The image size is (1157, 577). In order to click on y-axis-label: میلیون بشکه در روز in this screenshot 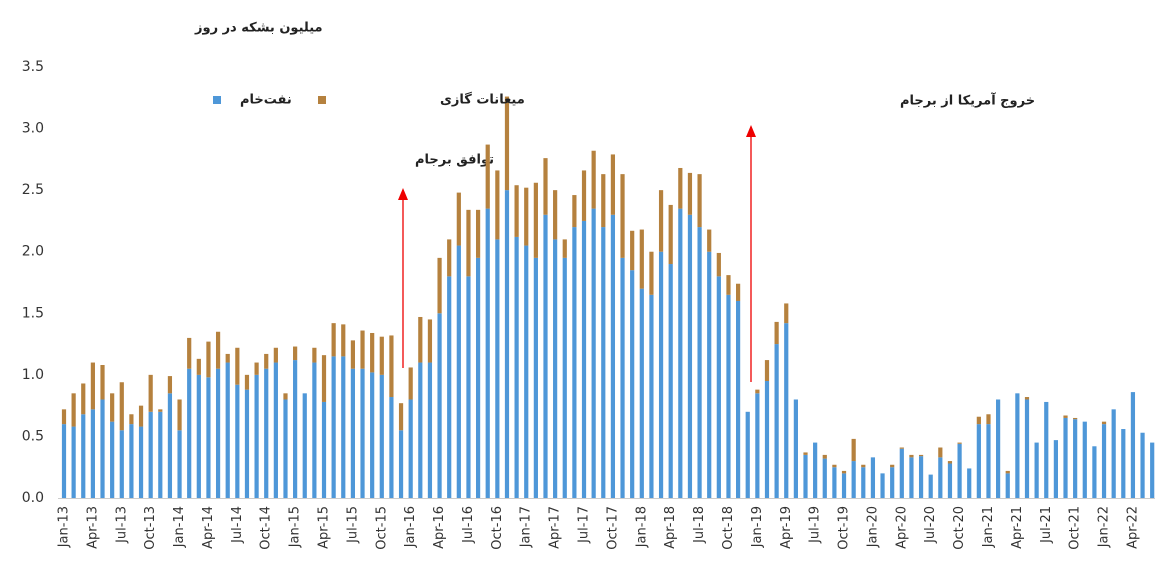, I will do `click(258, 28)`.